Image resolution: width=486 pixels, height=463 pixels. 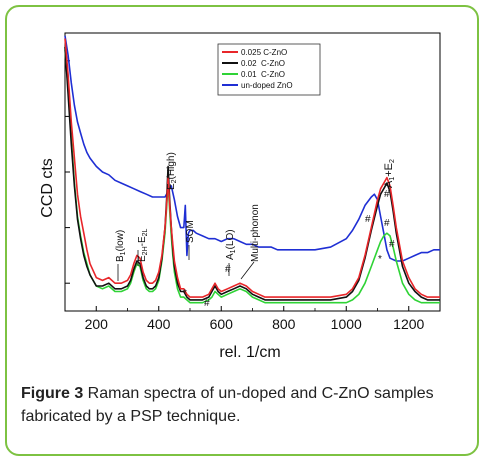 What do you see at coordinates (247, 270) in the screenshot?
I see `annotation-multiphonon-arrow` at bounding box center [247, 270].